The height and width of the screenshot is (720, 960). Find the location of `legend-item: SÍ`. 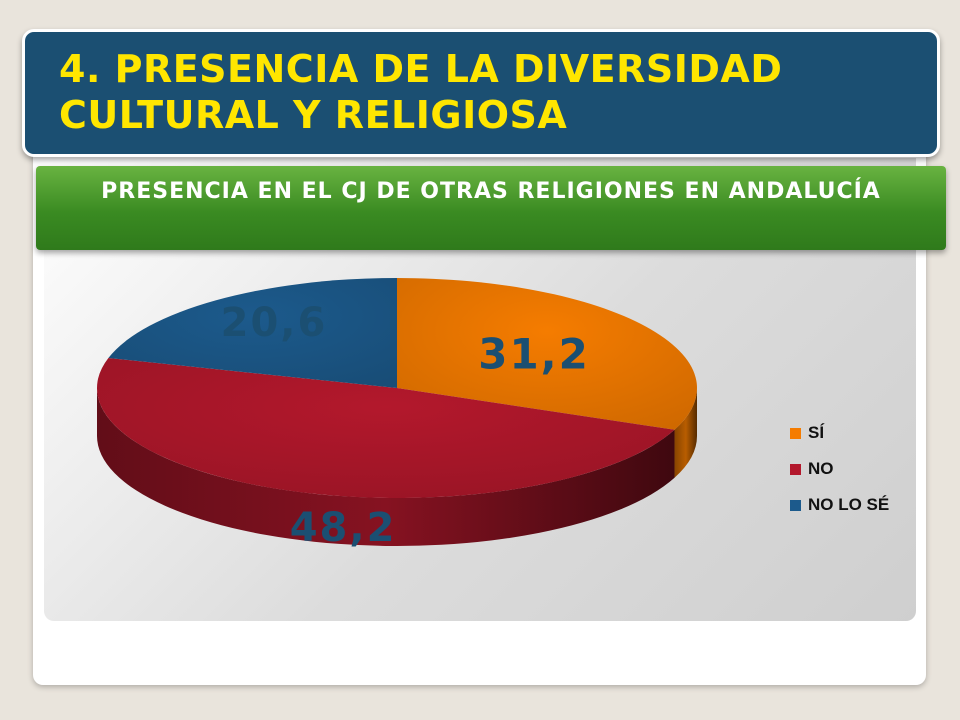

legend-item: SÍ is located at coordinates (839, 433).